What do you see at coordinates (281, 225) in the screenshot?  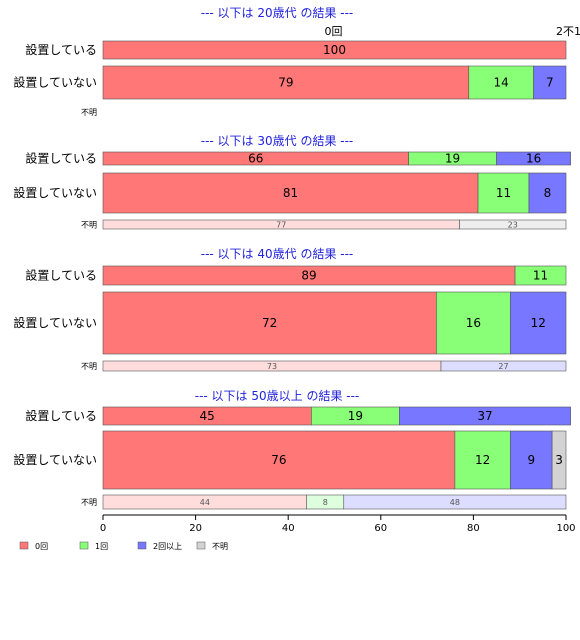 I see `data-label: 77` at bounding box center [281, 225].